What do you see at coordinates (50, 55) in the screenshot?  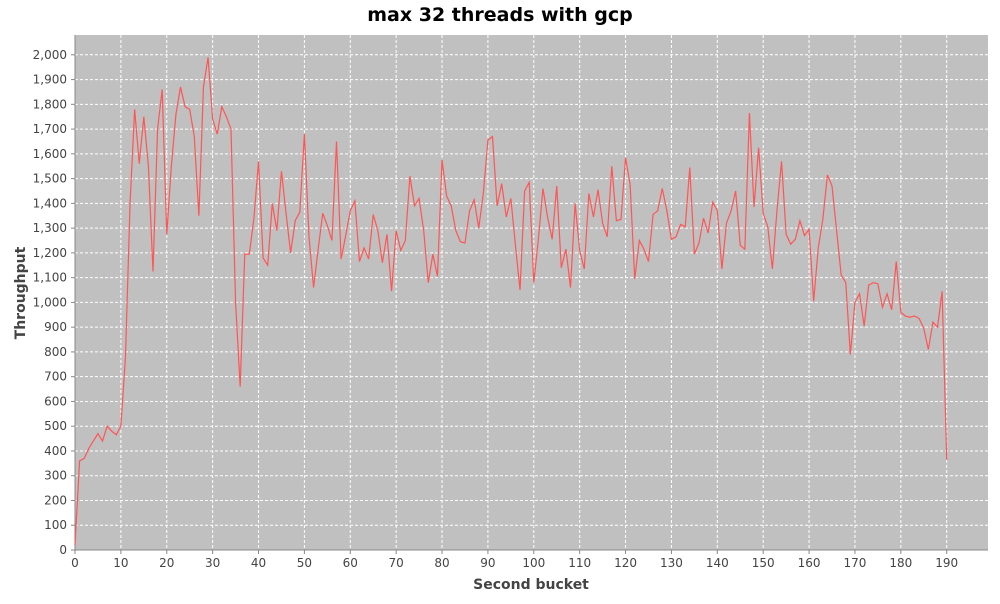 I see `y-tick-label: 2,000` at bounding box center [50, 55].